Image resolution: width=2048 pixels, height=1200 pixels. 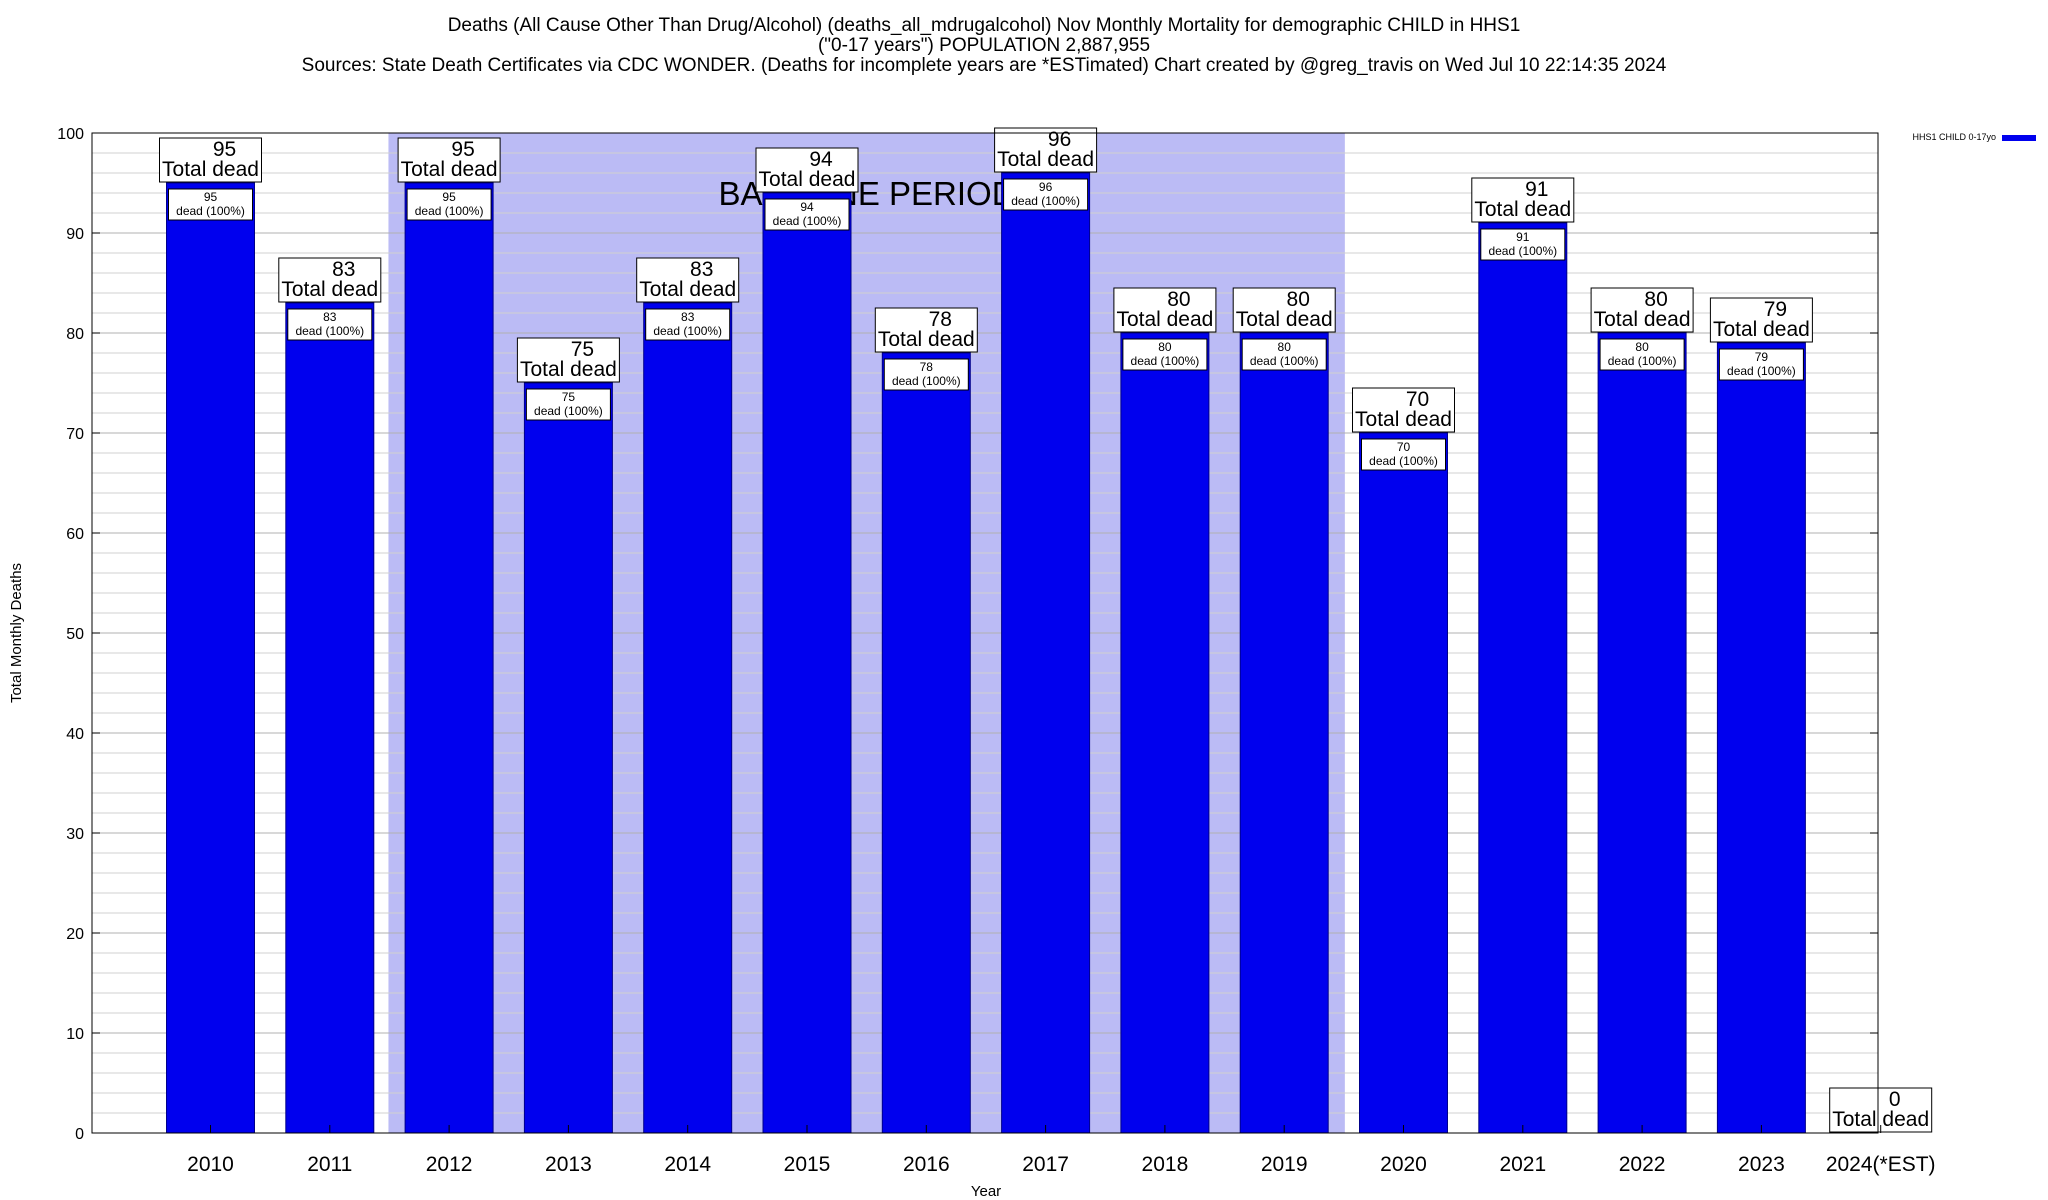 I want to click on y-tick-label: 70, so click(x=75, y=434).